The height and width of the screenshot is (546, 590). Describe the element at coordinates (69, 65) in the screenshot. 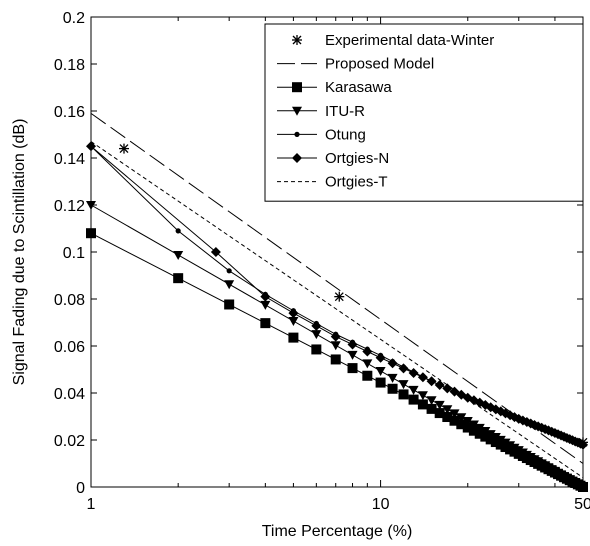

I see `y-tick-label: 0.18` at that location.